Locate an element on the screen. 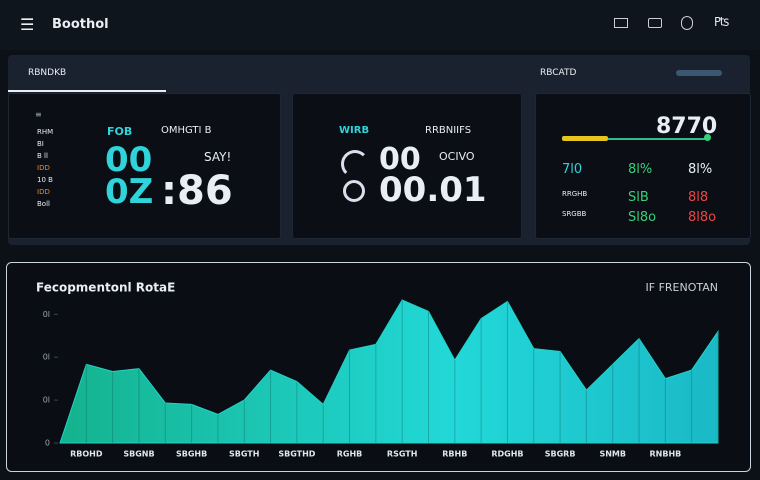 The width and height of the screenshot is (760, 480). menu-icon: ☰ is located at coordinates (27, 24).